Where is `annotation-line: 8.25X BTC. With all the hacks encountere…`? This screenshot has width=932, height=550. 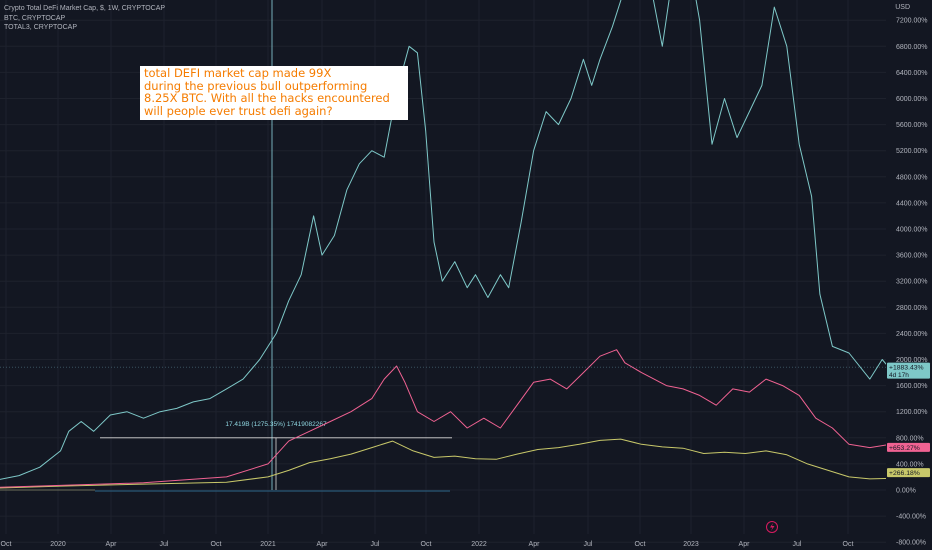 annotation-line: 8.25X BTC. With all the hacks encountere… is located at coordinates (267, 98).